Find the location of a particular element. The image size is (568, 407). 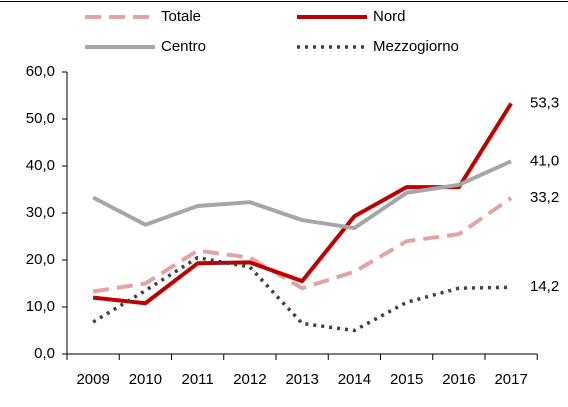

value-label: 33,2 is located at coordinates (544, 197).